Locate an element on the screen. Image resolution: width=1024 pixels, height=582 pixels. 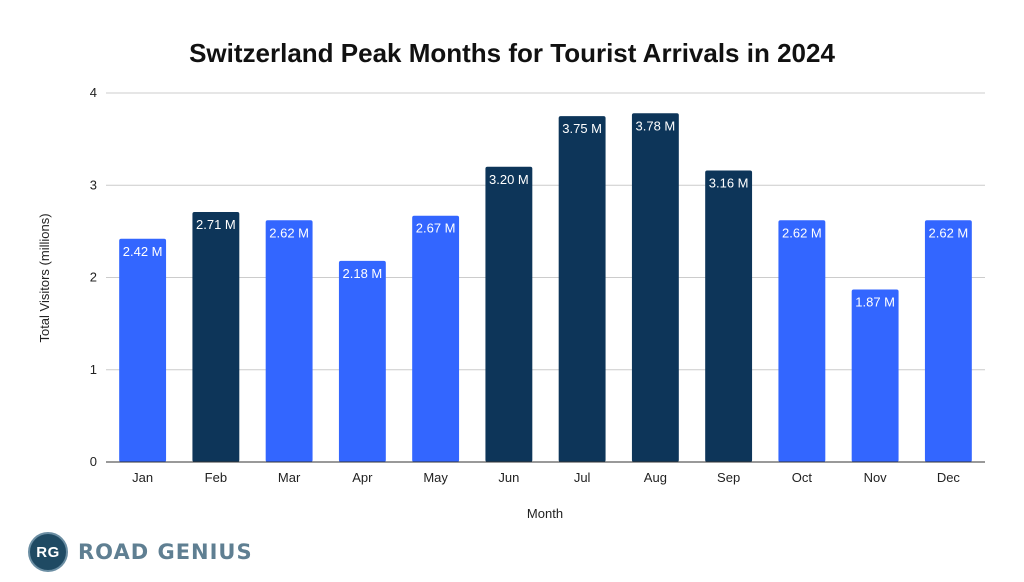
y-tick-label: 3 is located at coordinates (93, 184).